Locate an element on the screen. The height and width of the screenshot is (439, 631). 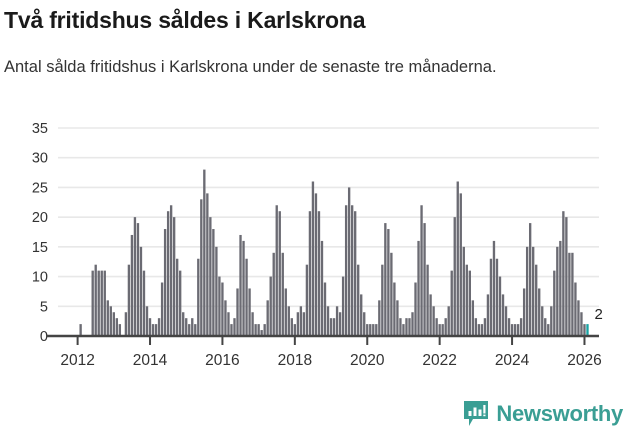
newsworthy-logo: Newsworthy is located at coordinates (543, 414).